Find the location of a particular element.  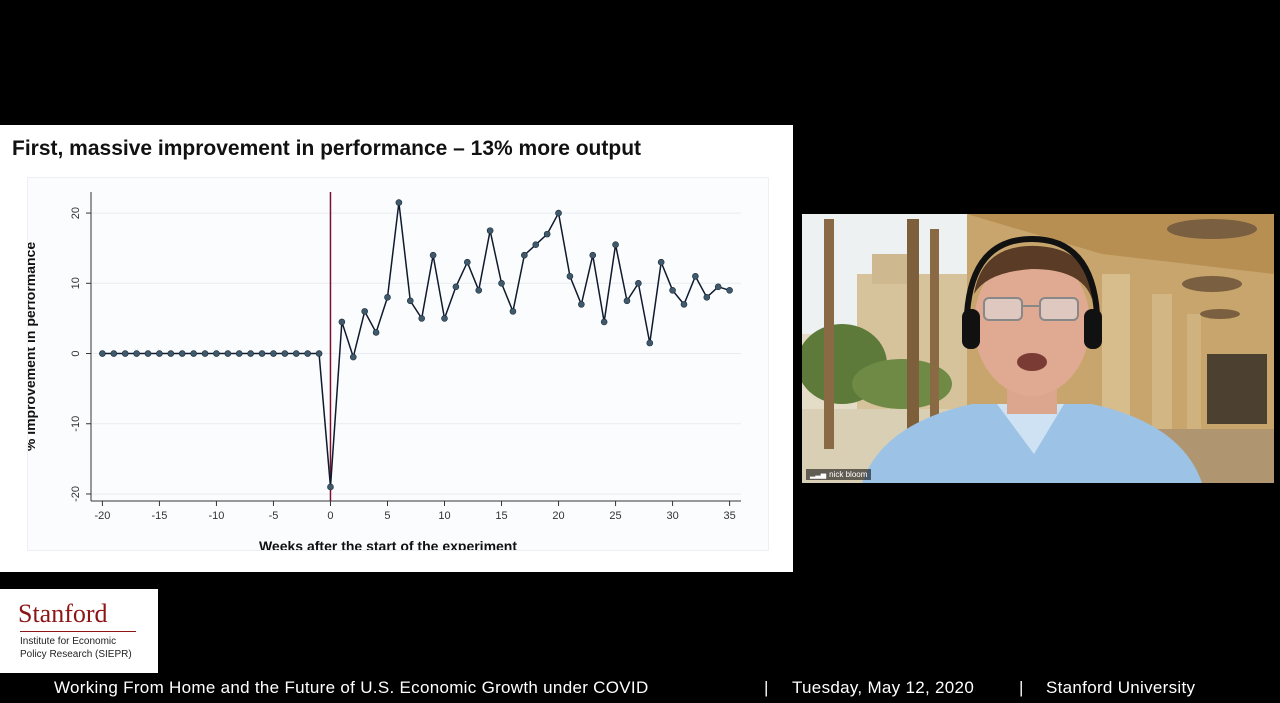

x-axis-label: Weeks after the start of the experiment is located at coordinates (388, 544).